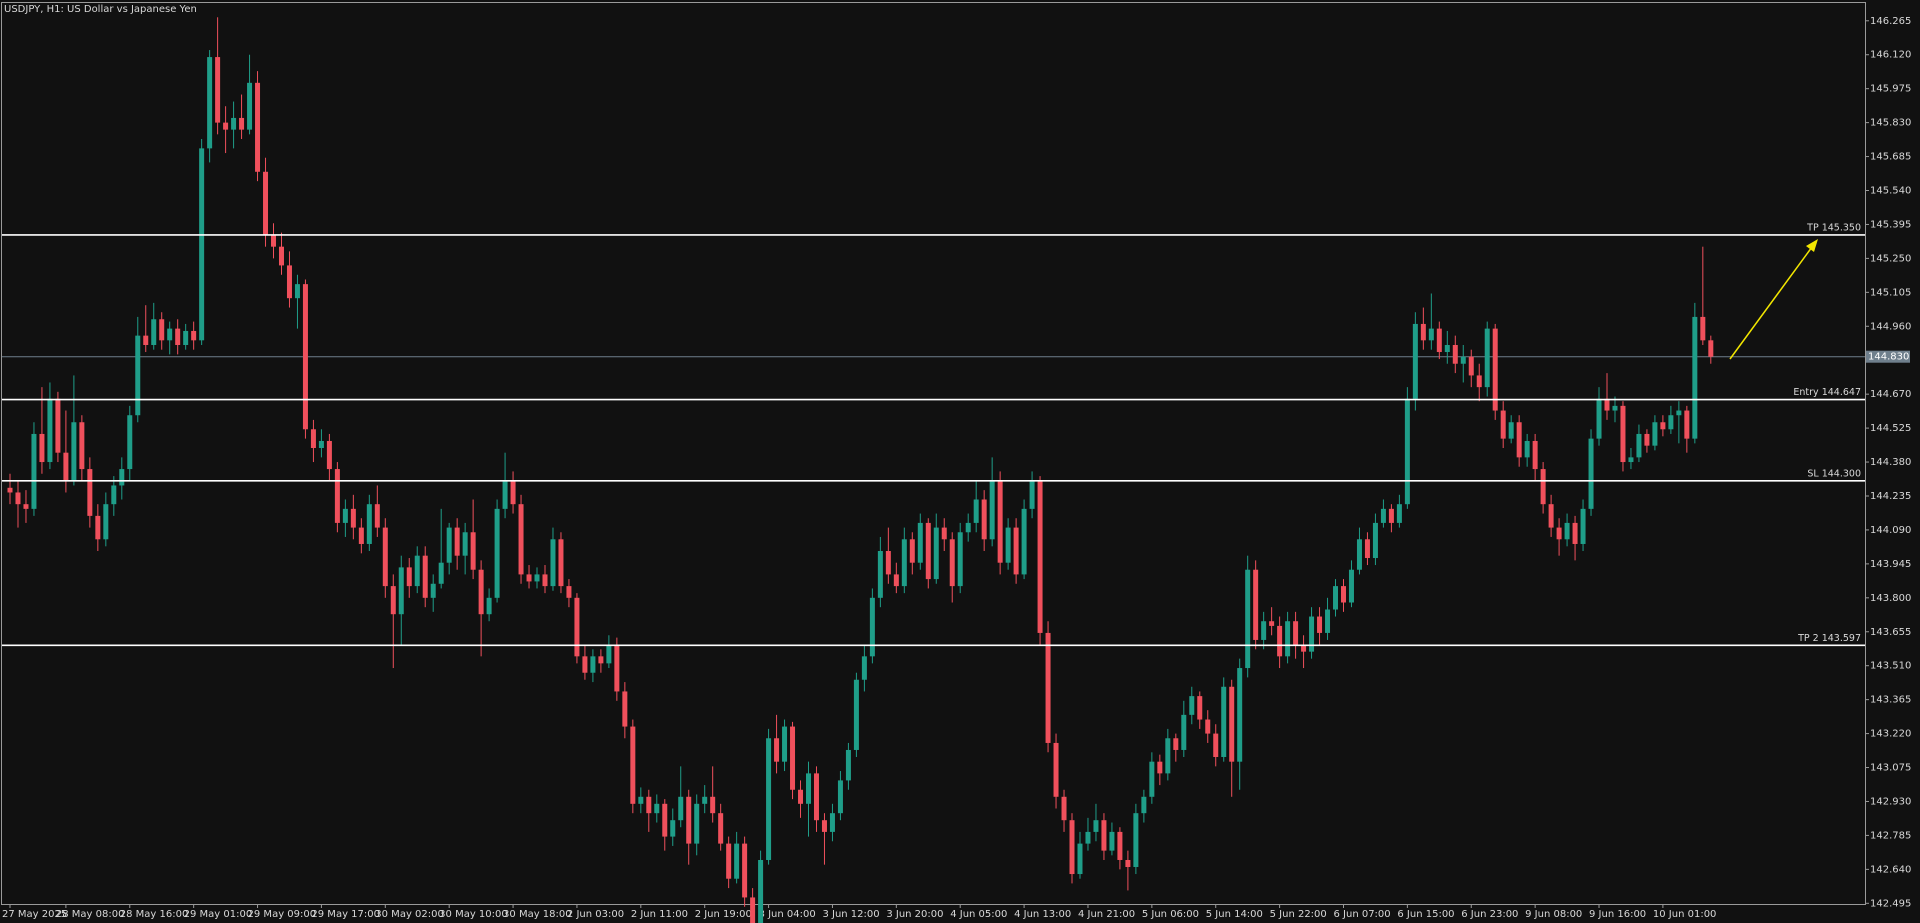 This screenshot has width=1920, height=923. What do you see at coordinates (1890, 89) in the screenshot?
I see `y-tick-label: 145.975` at bounding box center [1890, 89].